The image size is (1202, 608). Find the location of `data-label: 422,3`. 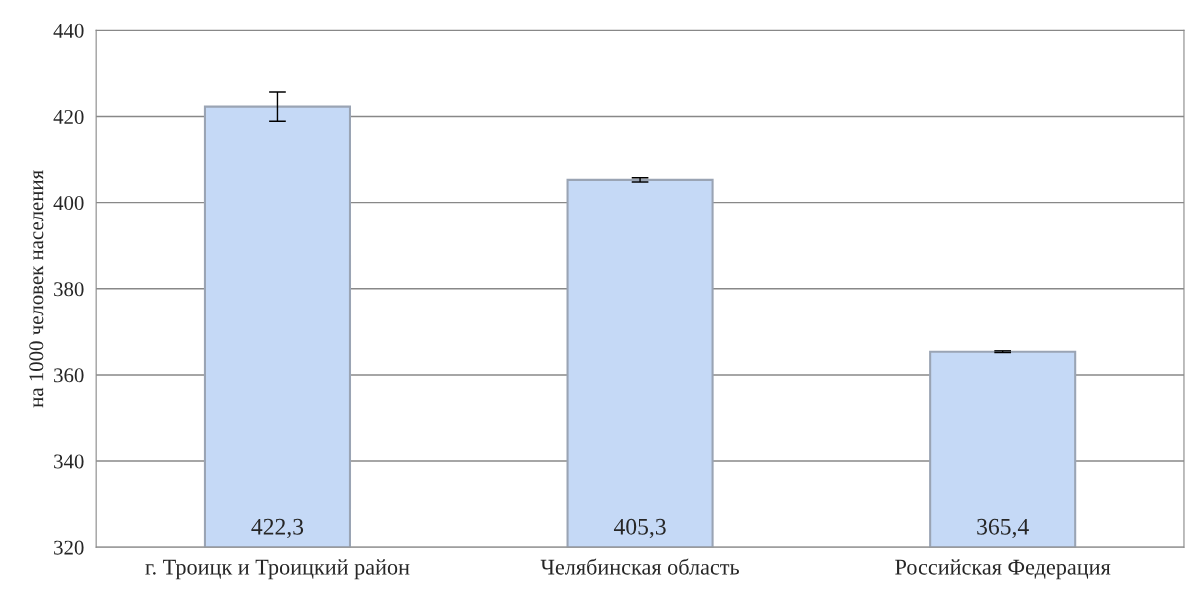

data-label: 422,3 is located at coordinates (277, 528).